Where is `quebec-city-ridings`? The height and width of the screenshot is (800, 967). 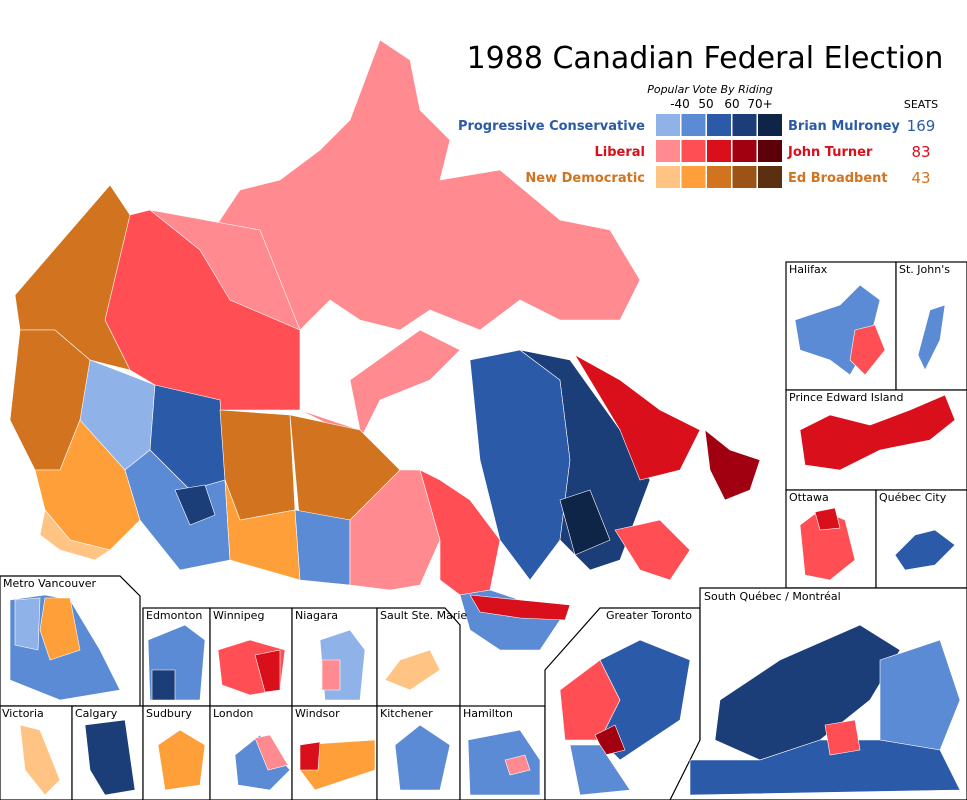
quebec-city-ridings is located at coordinates (925, 550).